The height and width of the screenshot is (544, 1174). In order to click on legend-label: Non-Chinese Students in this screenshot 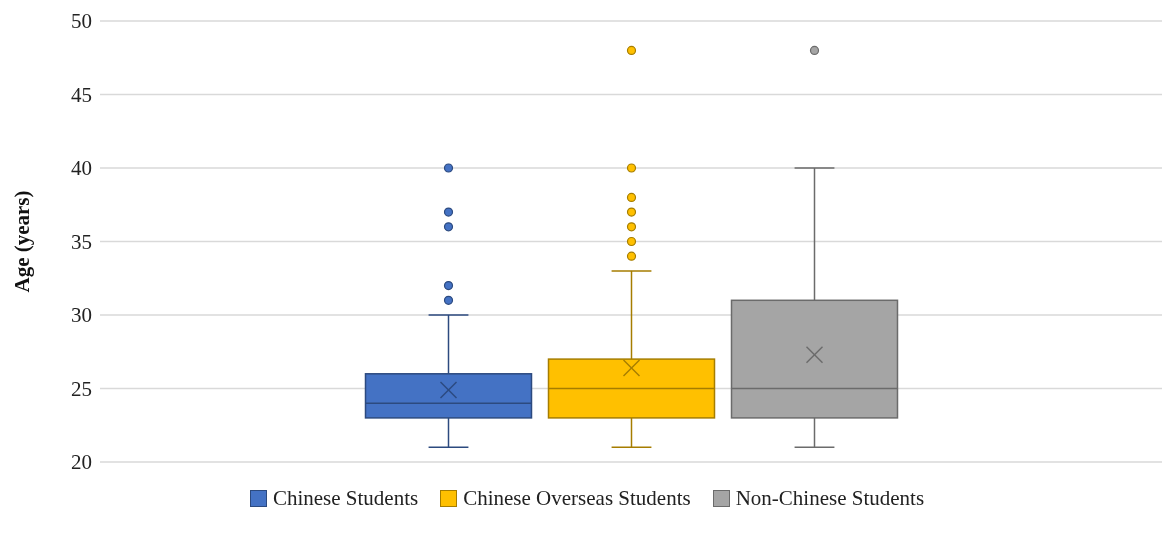, I will do `click(830, 498)`.